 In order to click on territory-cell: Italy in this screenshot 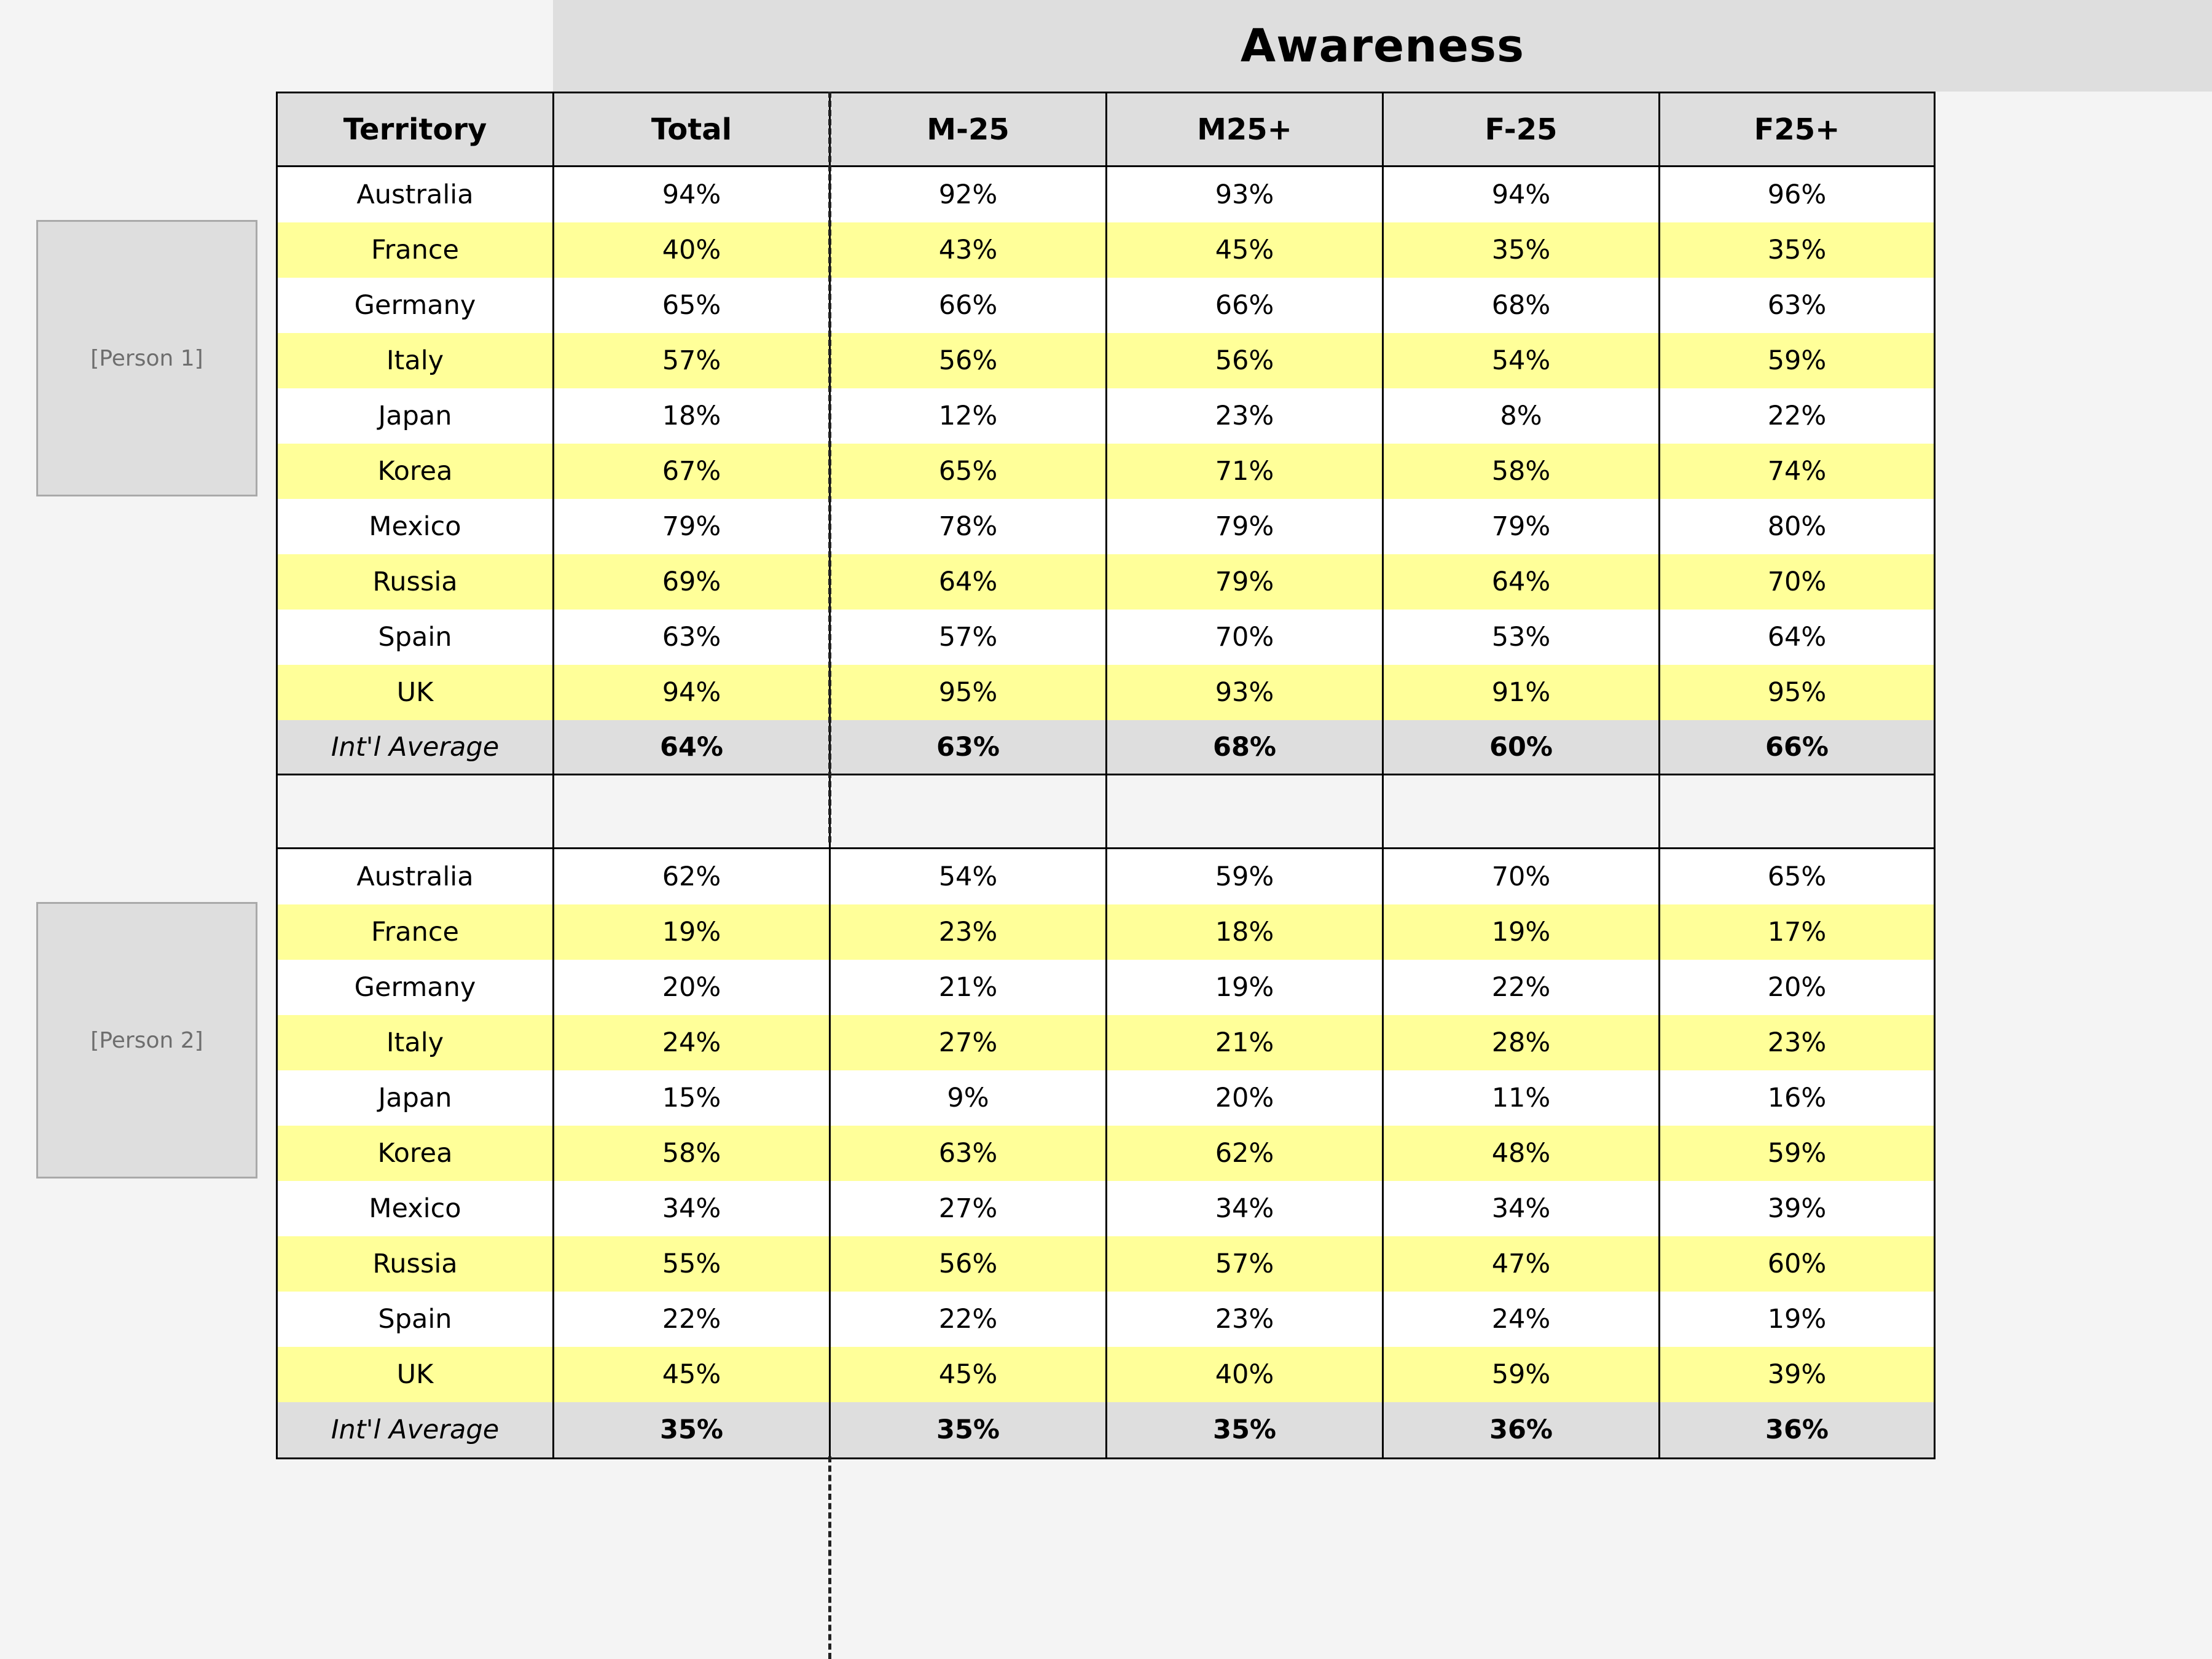, I will do `click(416, 360)`.